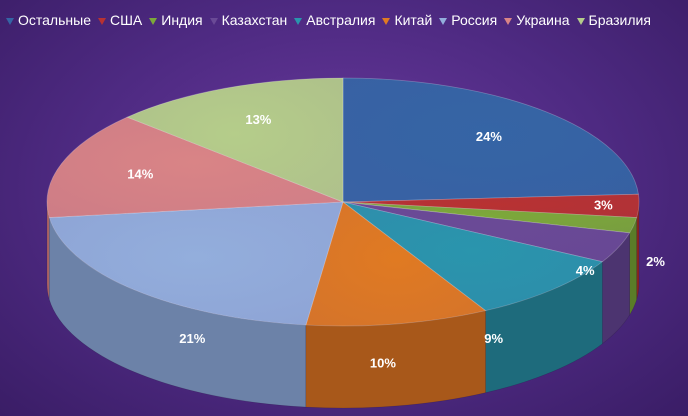 The height and width of the screenshot is (416, 688). I want to click on legend-label: Казахстан, so click(254, 20).